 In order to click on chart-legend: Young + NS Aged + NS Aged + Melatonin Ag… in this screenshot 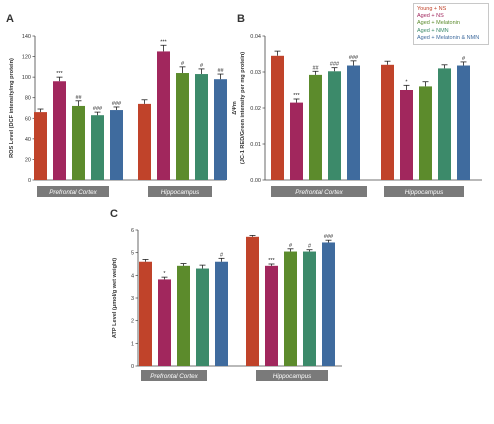, I will do `click(451, 24)`.